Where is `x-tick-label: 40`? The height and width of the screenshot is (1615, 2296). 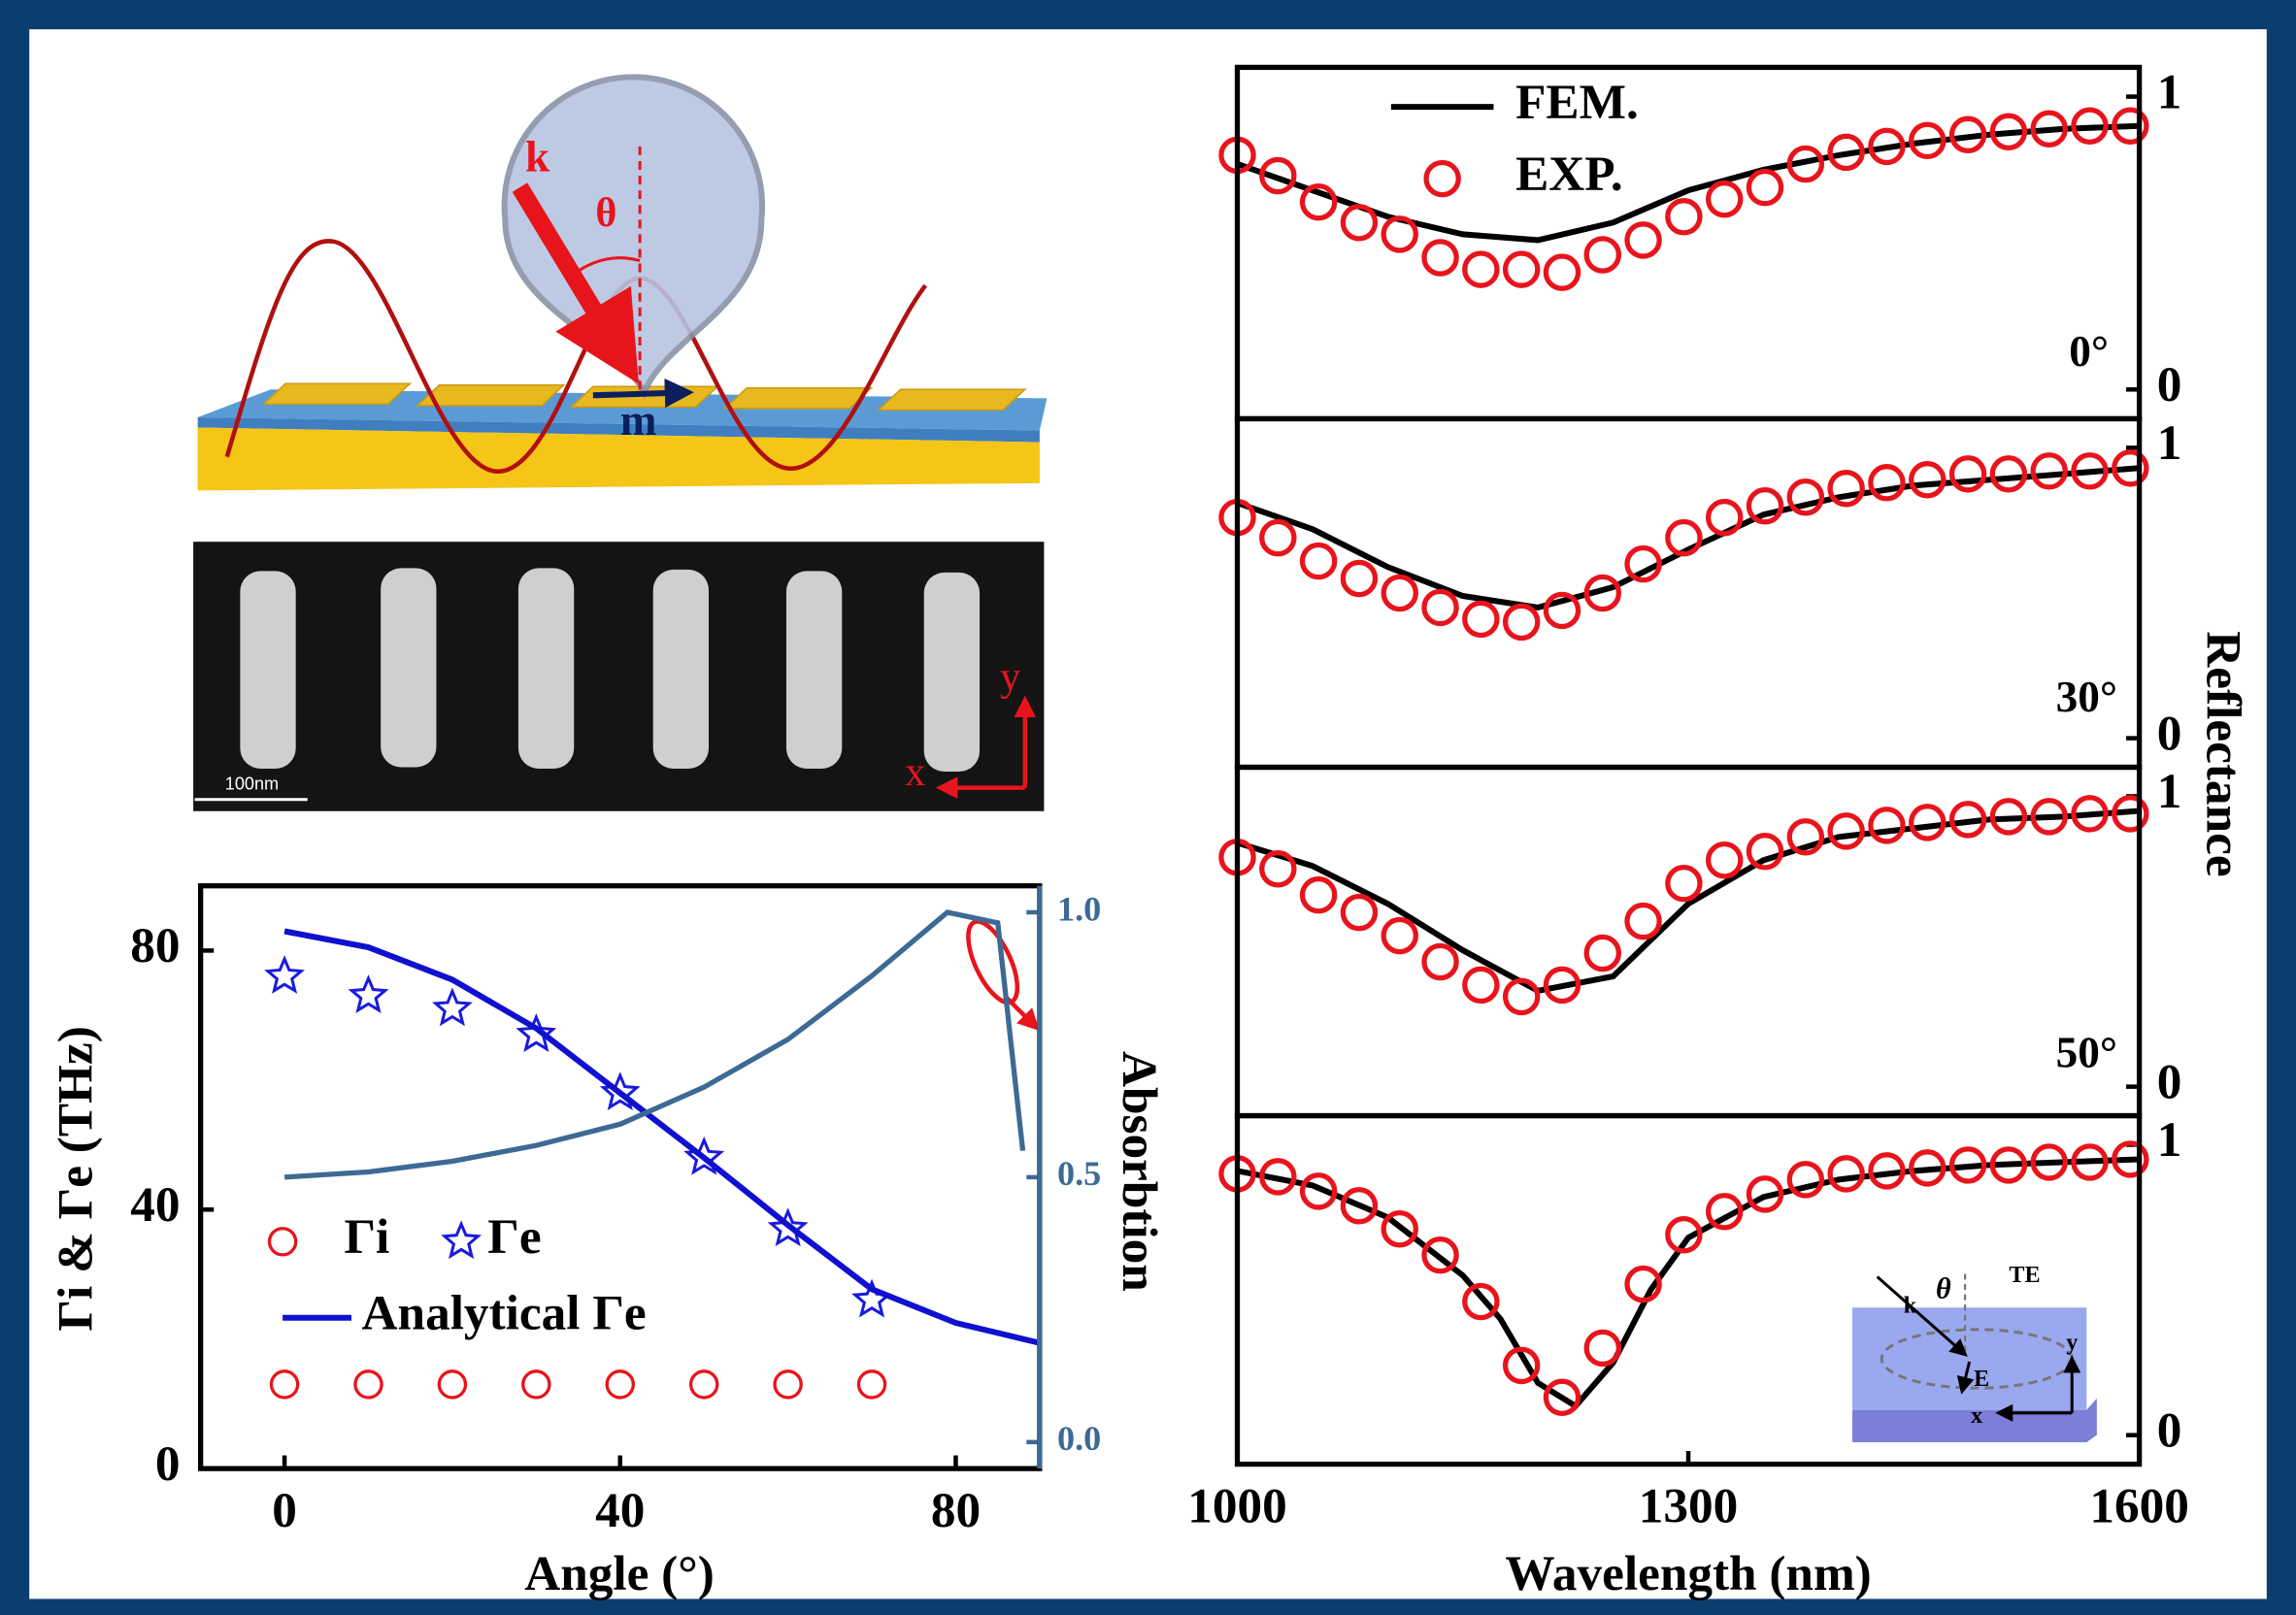 x-tick-label: 40 is located at coordinates (620, 1510).